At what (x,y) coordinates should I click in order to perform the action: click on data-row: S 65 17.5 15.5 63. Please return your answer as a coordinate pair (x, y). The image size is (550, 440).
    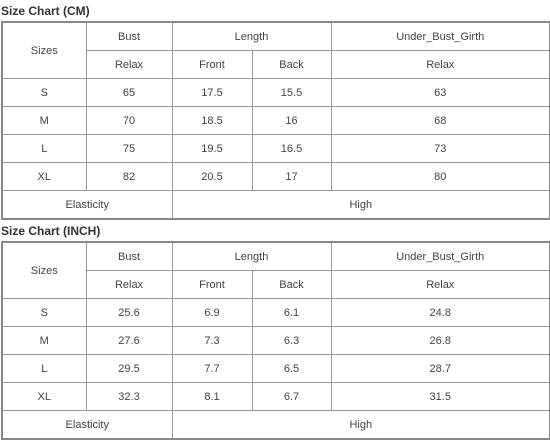
    Looking at the image, I should click on (275, 92).